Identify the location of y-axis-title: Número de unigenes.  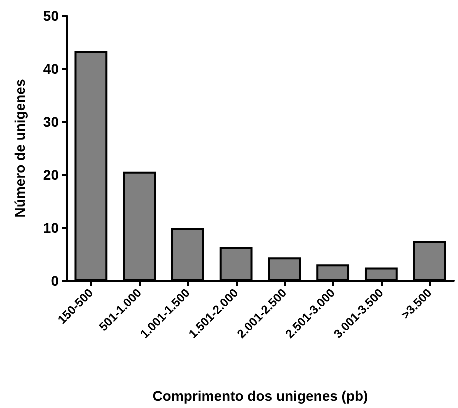
(20, 148).